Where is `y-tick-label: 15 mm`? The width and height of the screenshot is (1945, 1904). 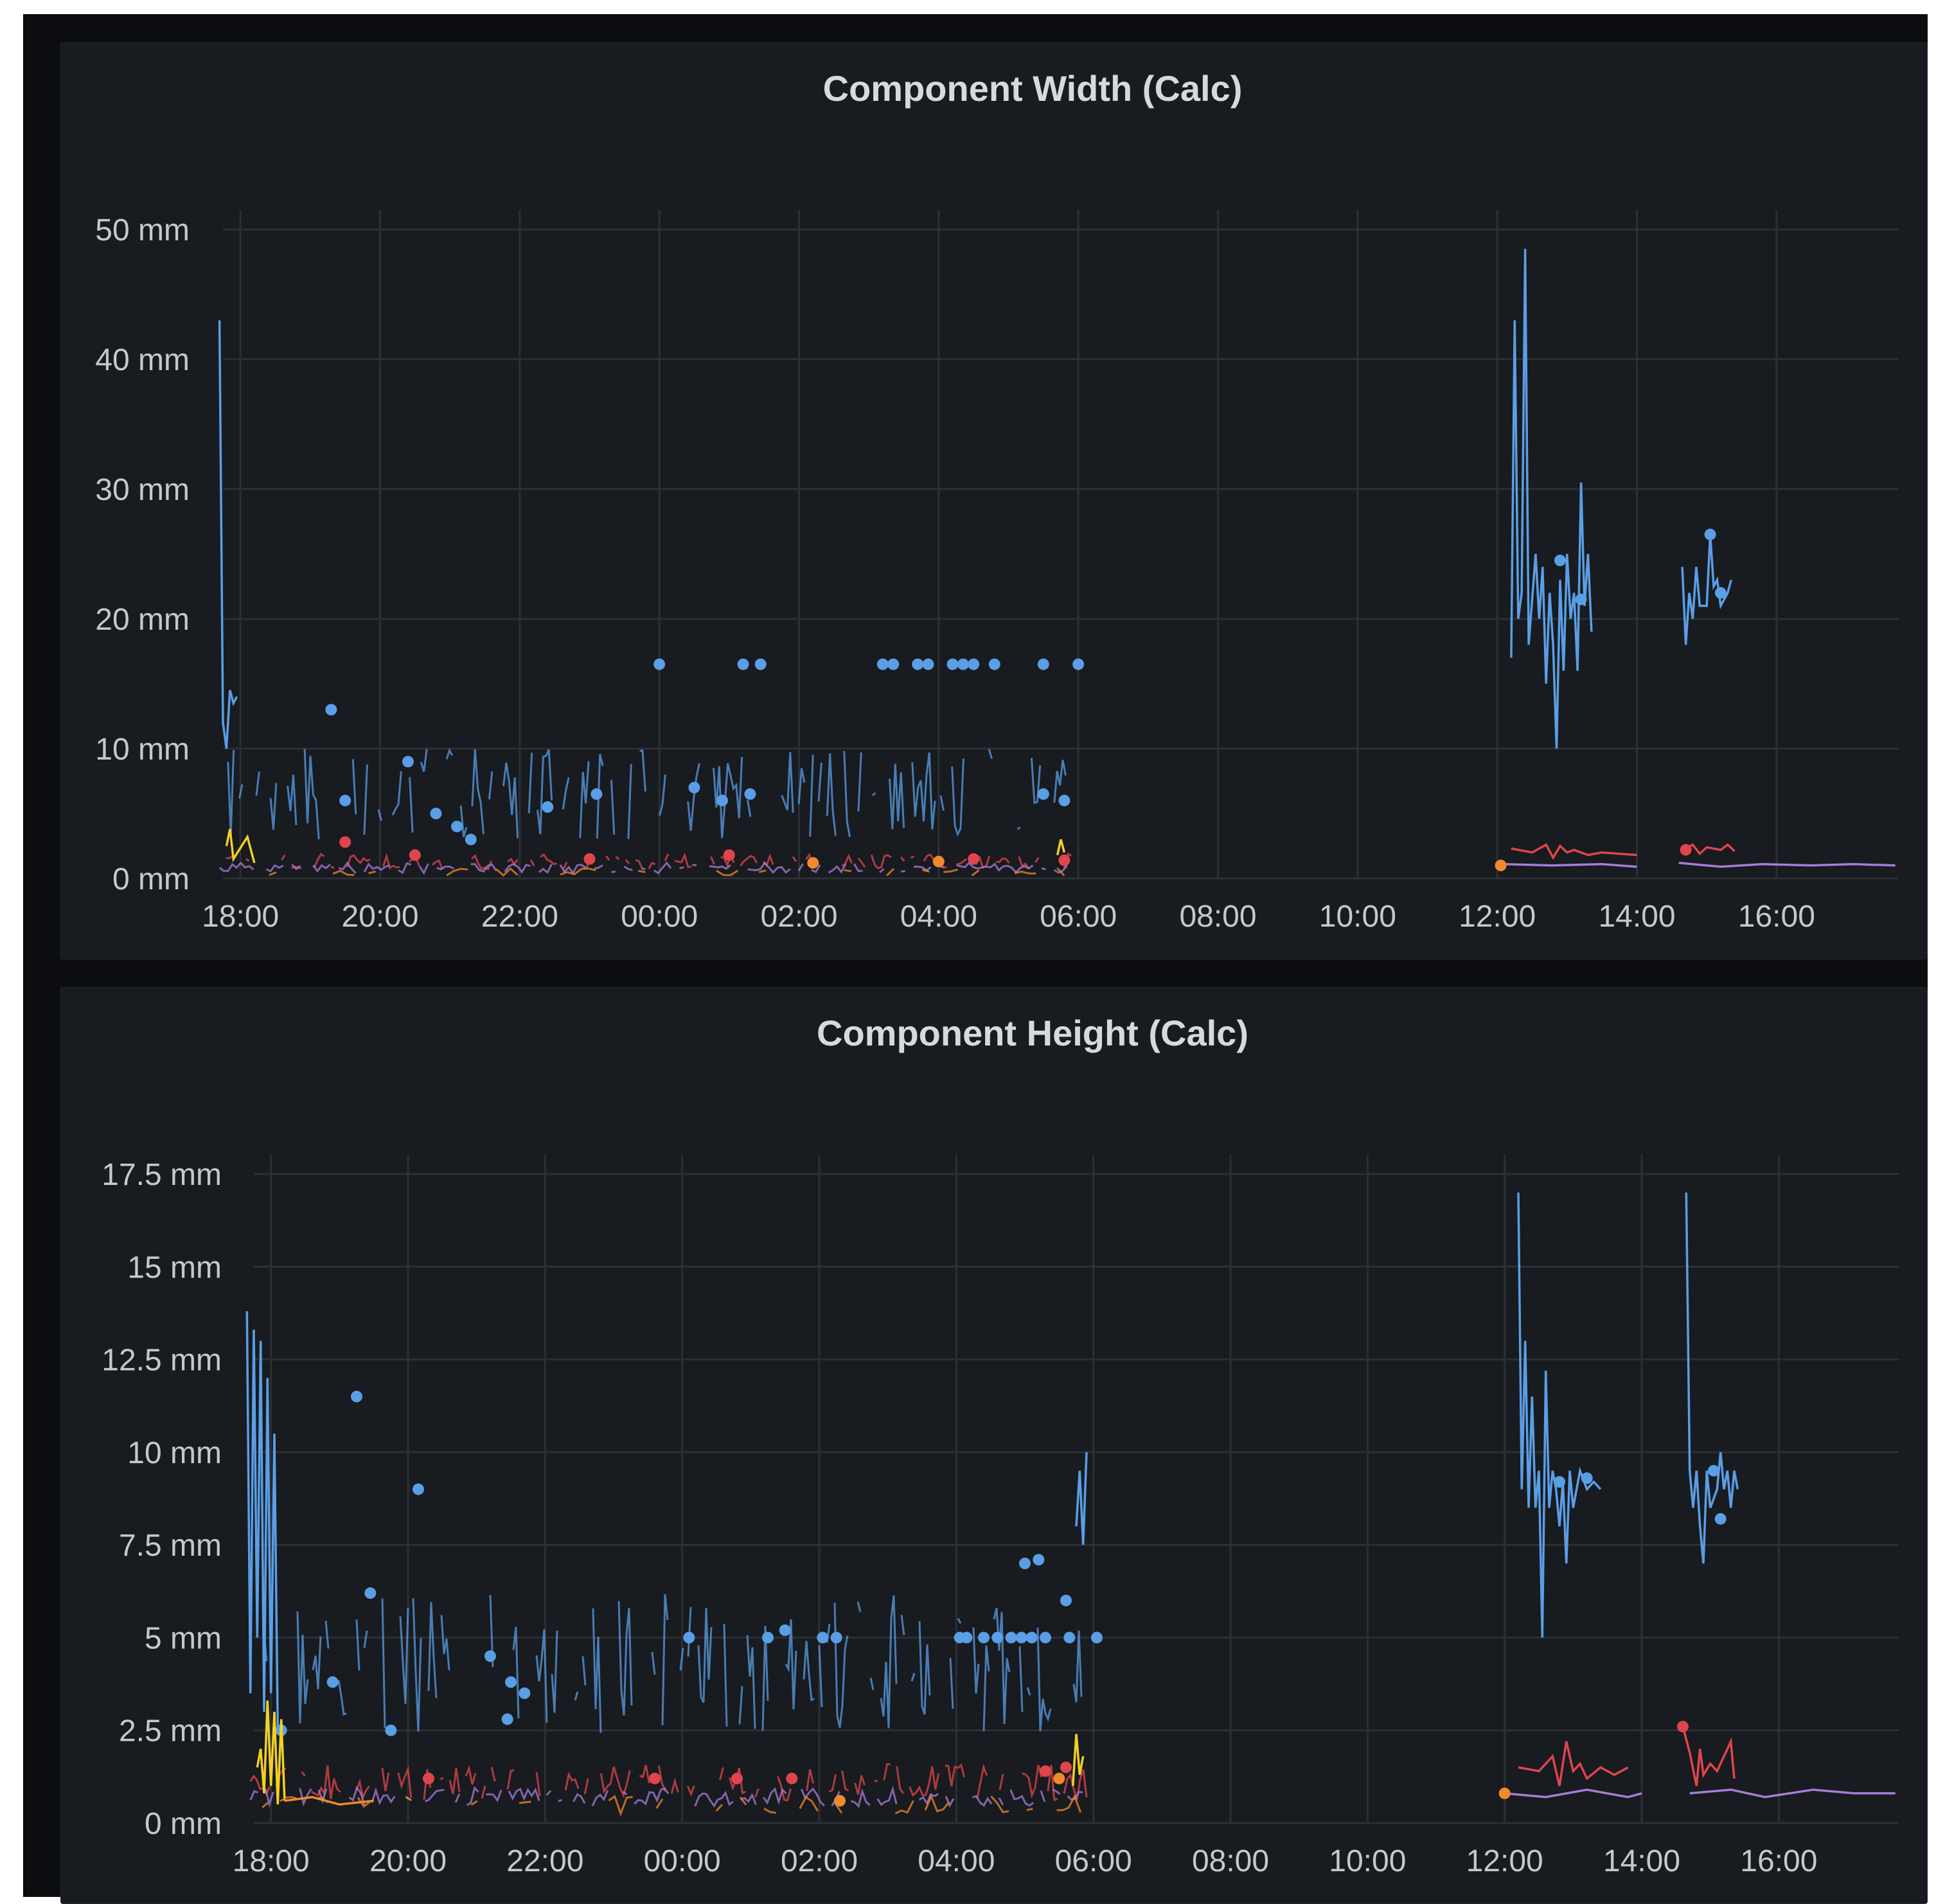
y-tick-label: 15 mm is located at coordinates (174, 1267).